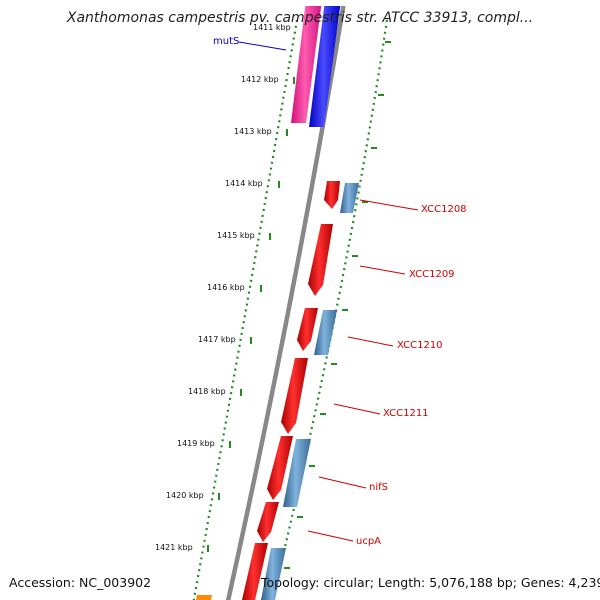 This screenshot has height=600, width=600. Describe the element at coordinates (260, 79) in the screenshot. I see `tick-label: 1412 kbp` at that location.